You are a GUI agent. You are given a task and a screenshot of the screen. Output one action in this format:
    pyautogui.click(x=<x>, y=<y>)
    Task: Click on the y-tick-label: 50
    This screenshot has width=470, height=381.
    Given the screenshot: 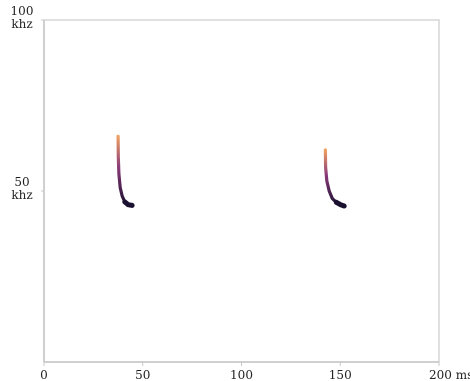 What is the action you would take?
    pyautogui.click(x=21, y=182)
    